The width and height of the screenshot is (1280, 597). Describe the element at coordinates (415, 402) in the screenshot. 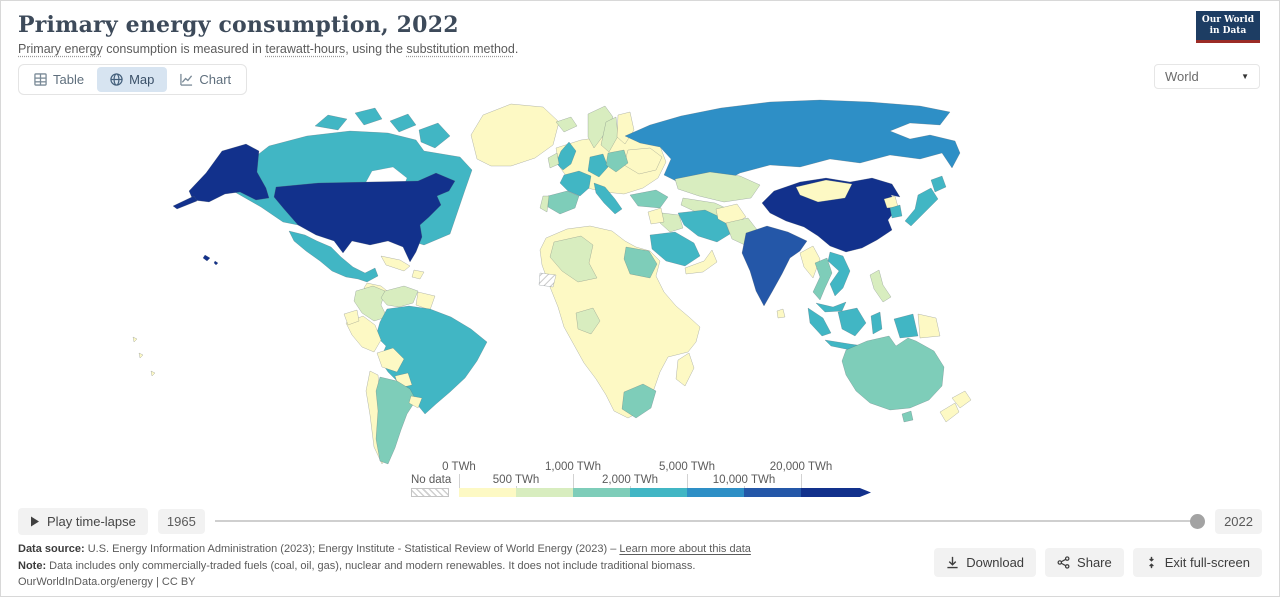

I see `country-uruguay` at that location.